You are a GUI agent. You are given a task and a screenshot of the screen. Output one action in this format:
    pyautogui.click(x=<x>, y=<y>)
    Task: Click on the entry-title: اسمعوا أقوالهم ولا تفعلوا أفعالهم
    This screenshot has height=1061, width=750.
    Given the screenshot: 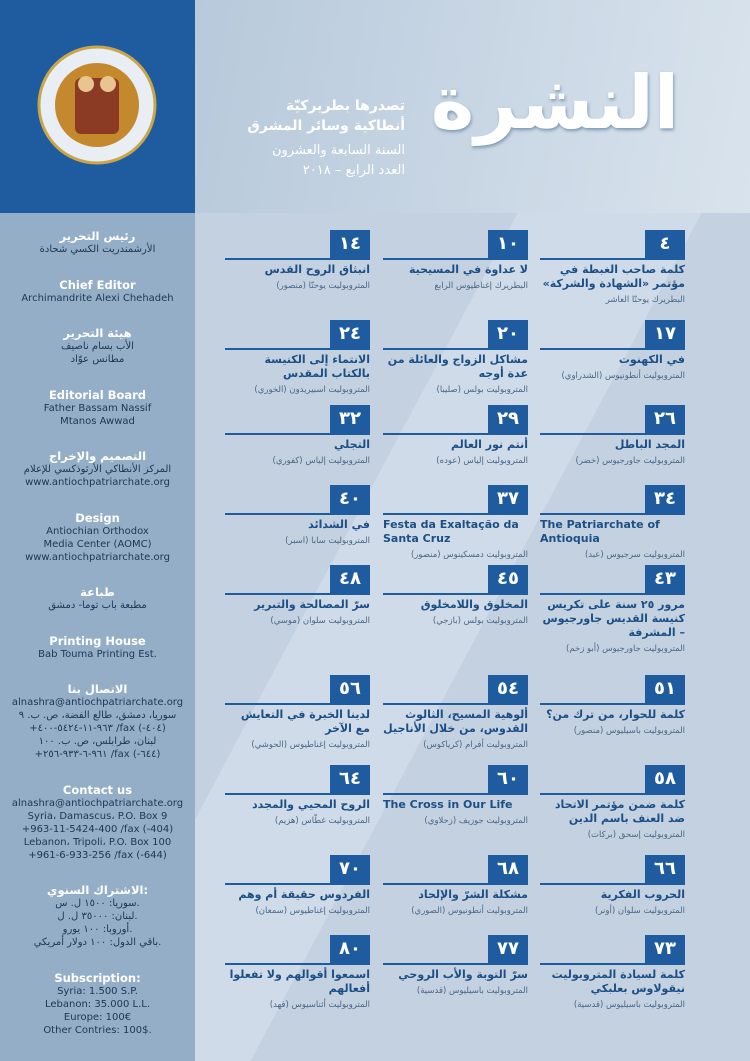 What is the action you would take?
    pyautogui.click(x=299, y=981)
    